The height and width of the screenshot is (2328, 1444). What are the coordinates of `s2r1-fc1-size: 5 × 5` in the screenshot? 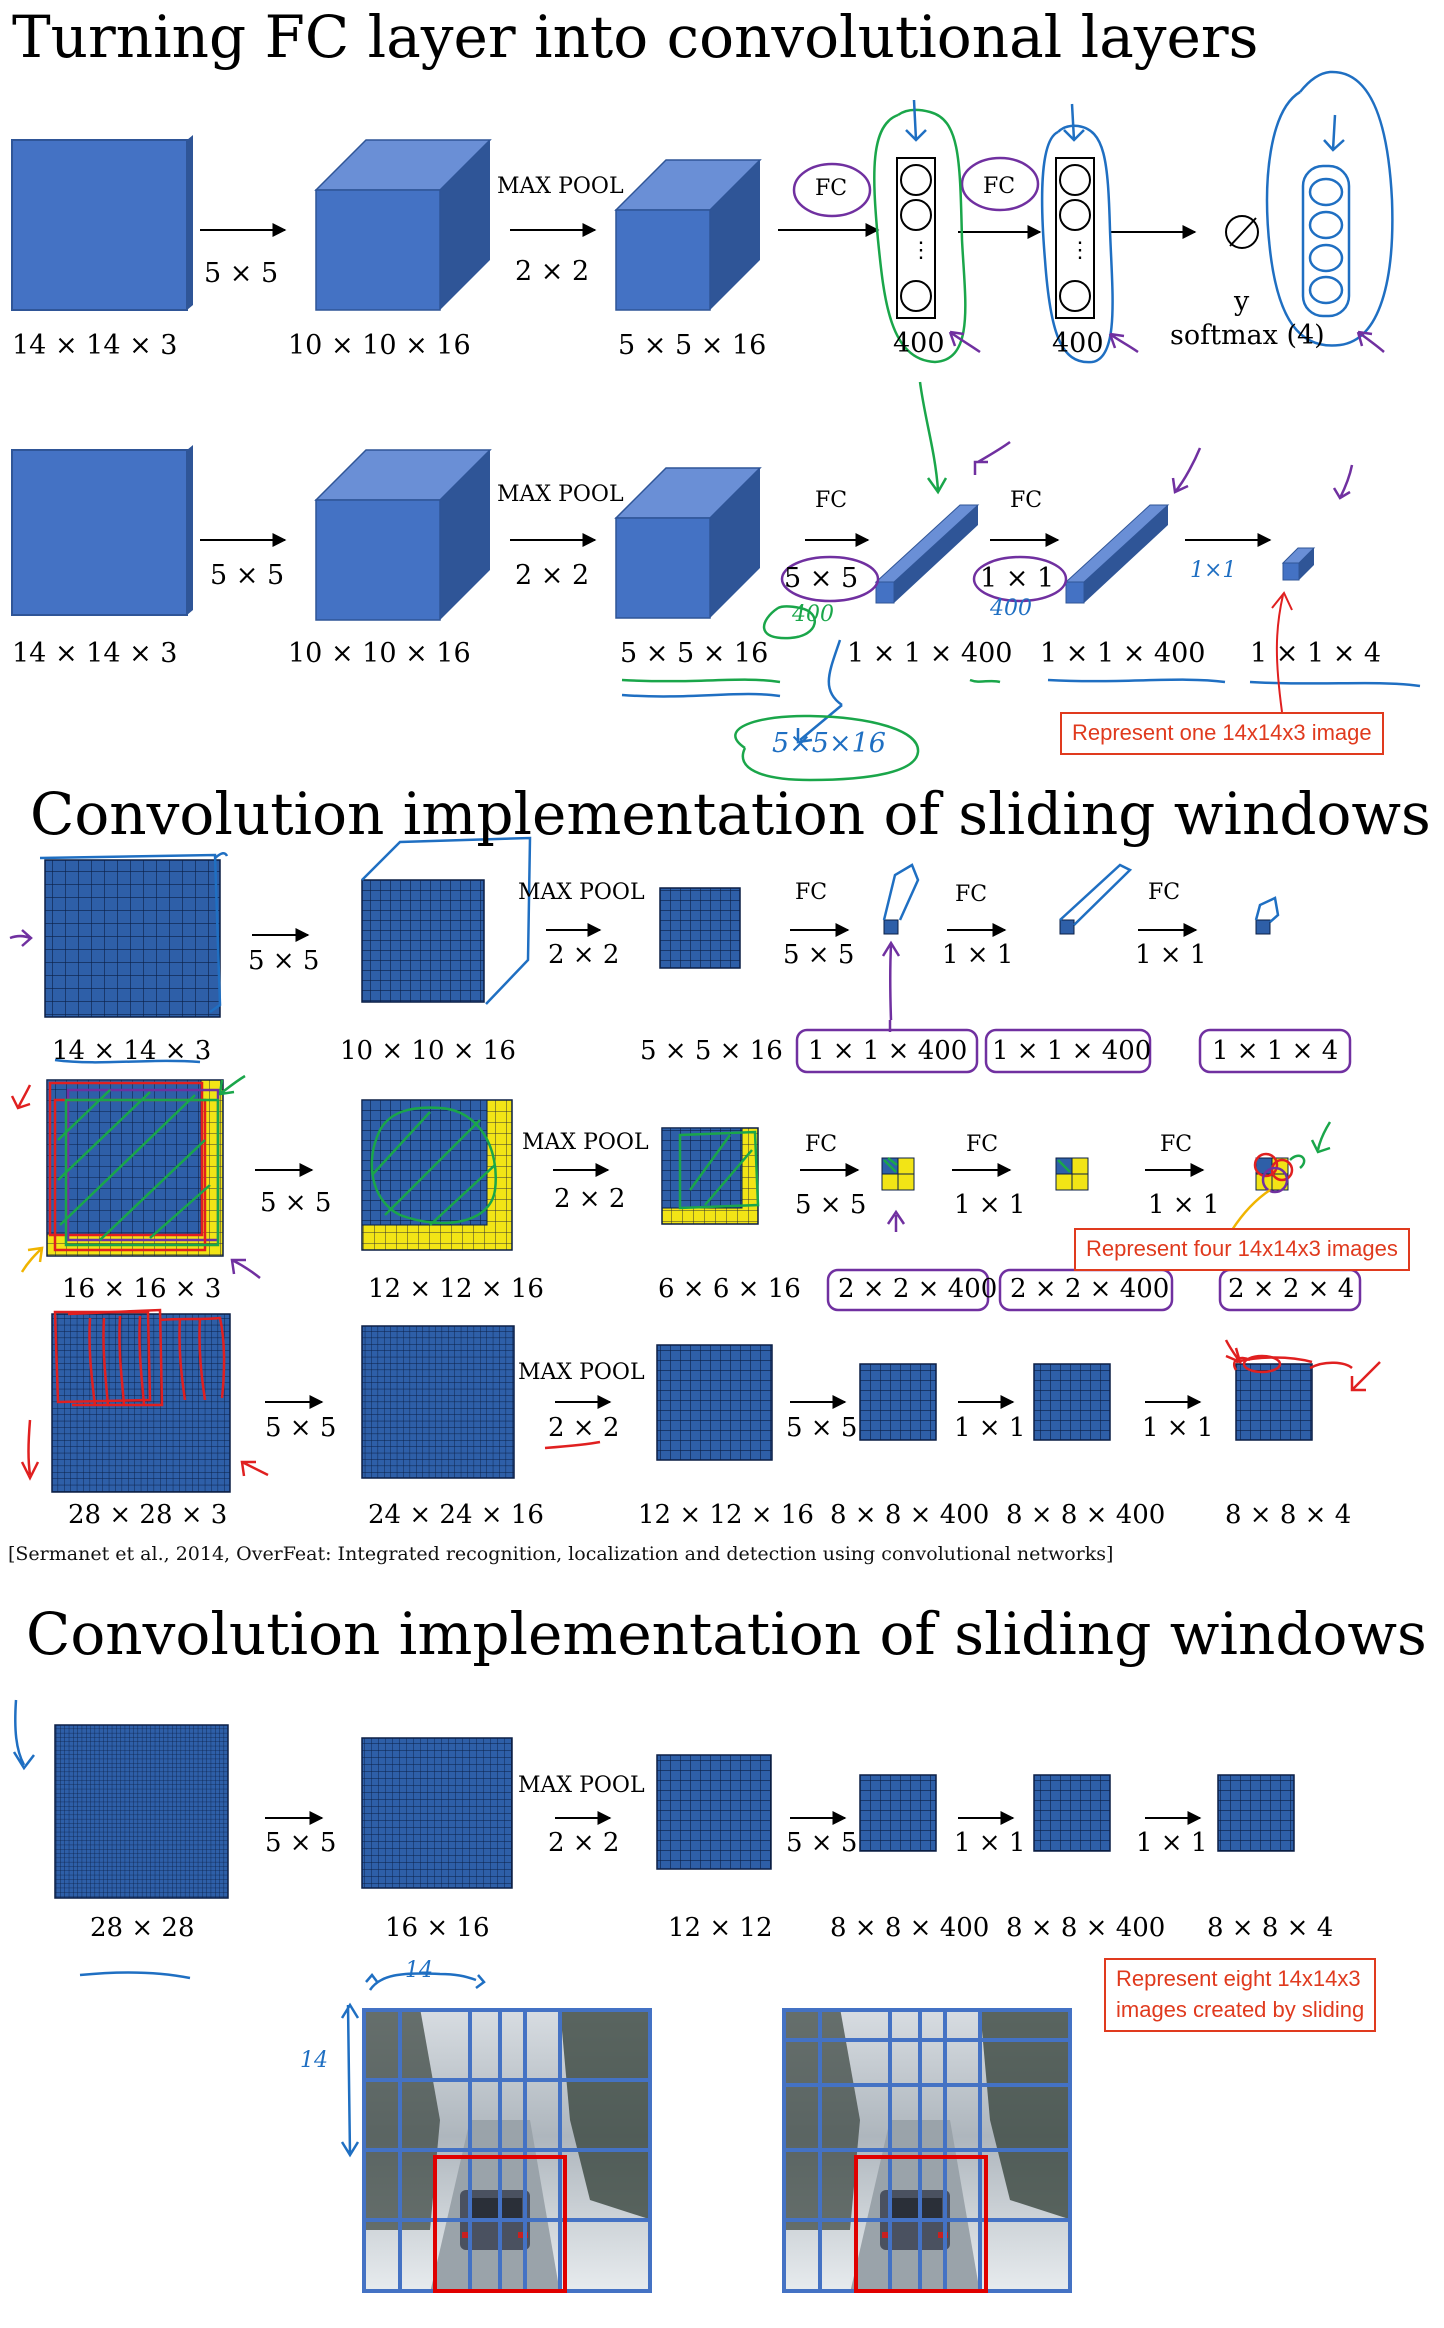 It's located at (819, 955).